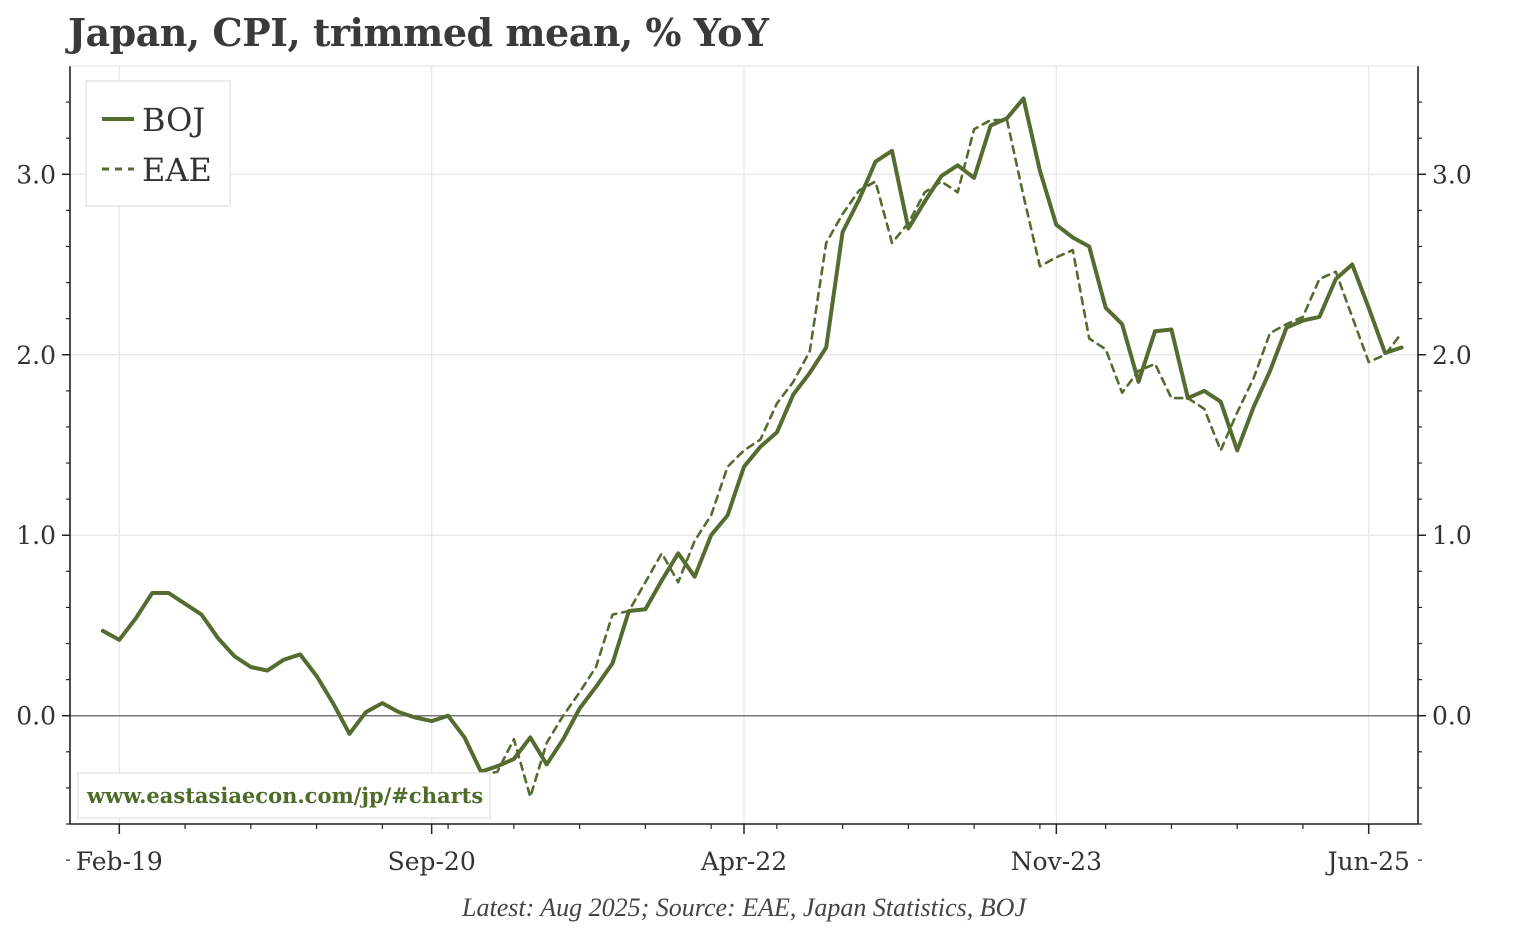  I want to click on watermark-box, so click(284, 795).